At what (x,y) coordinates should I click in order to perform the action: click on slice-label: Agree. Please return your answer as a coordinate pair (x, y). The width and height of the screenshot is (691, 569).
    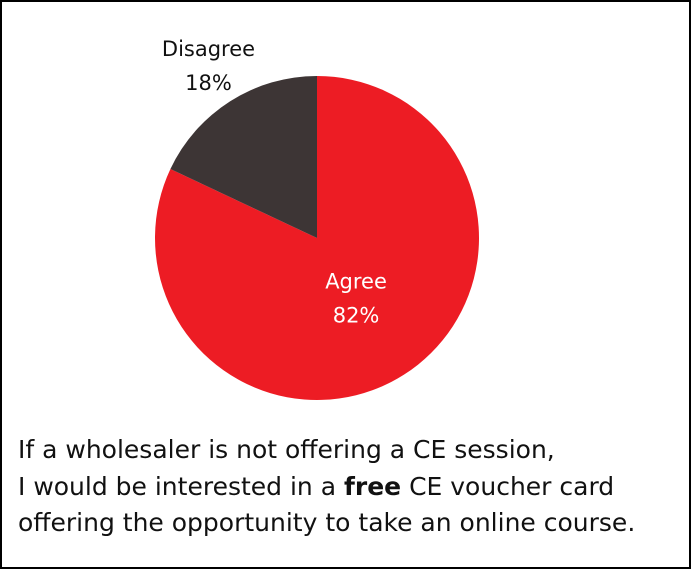
    Looking at the image, I should click on (356, 282).